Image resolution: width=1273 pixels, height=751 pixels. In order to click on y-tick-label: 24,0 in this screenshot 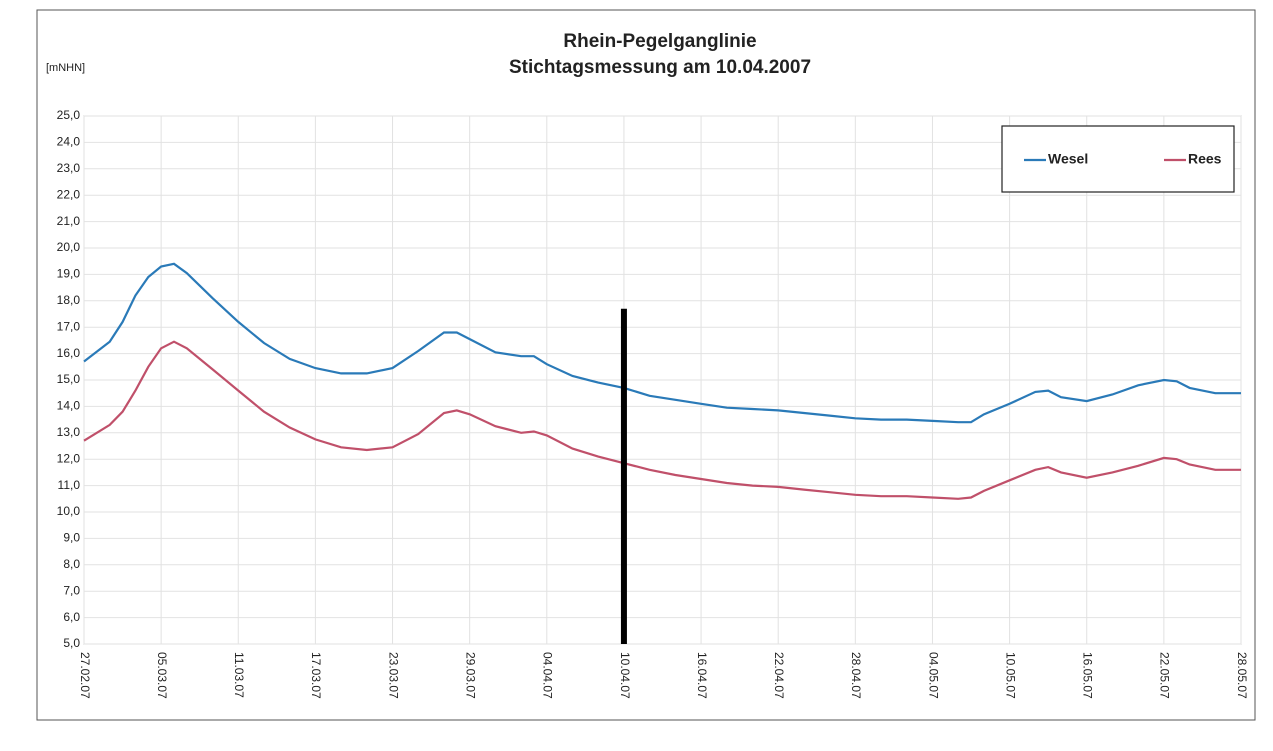, I will do `click(69, 142)`.